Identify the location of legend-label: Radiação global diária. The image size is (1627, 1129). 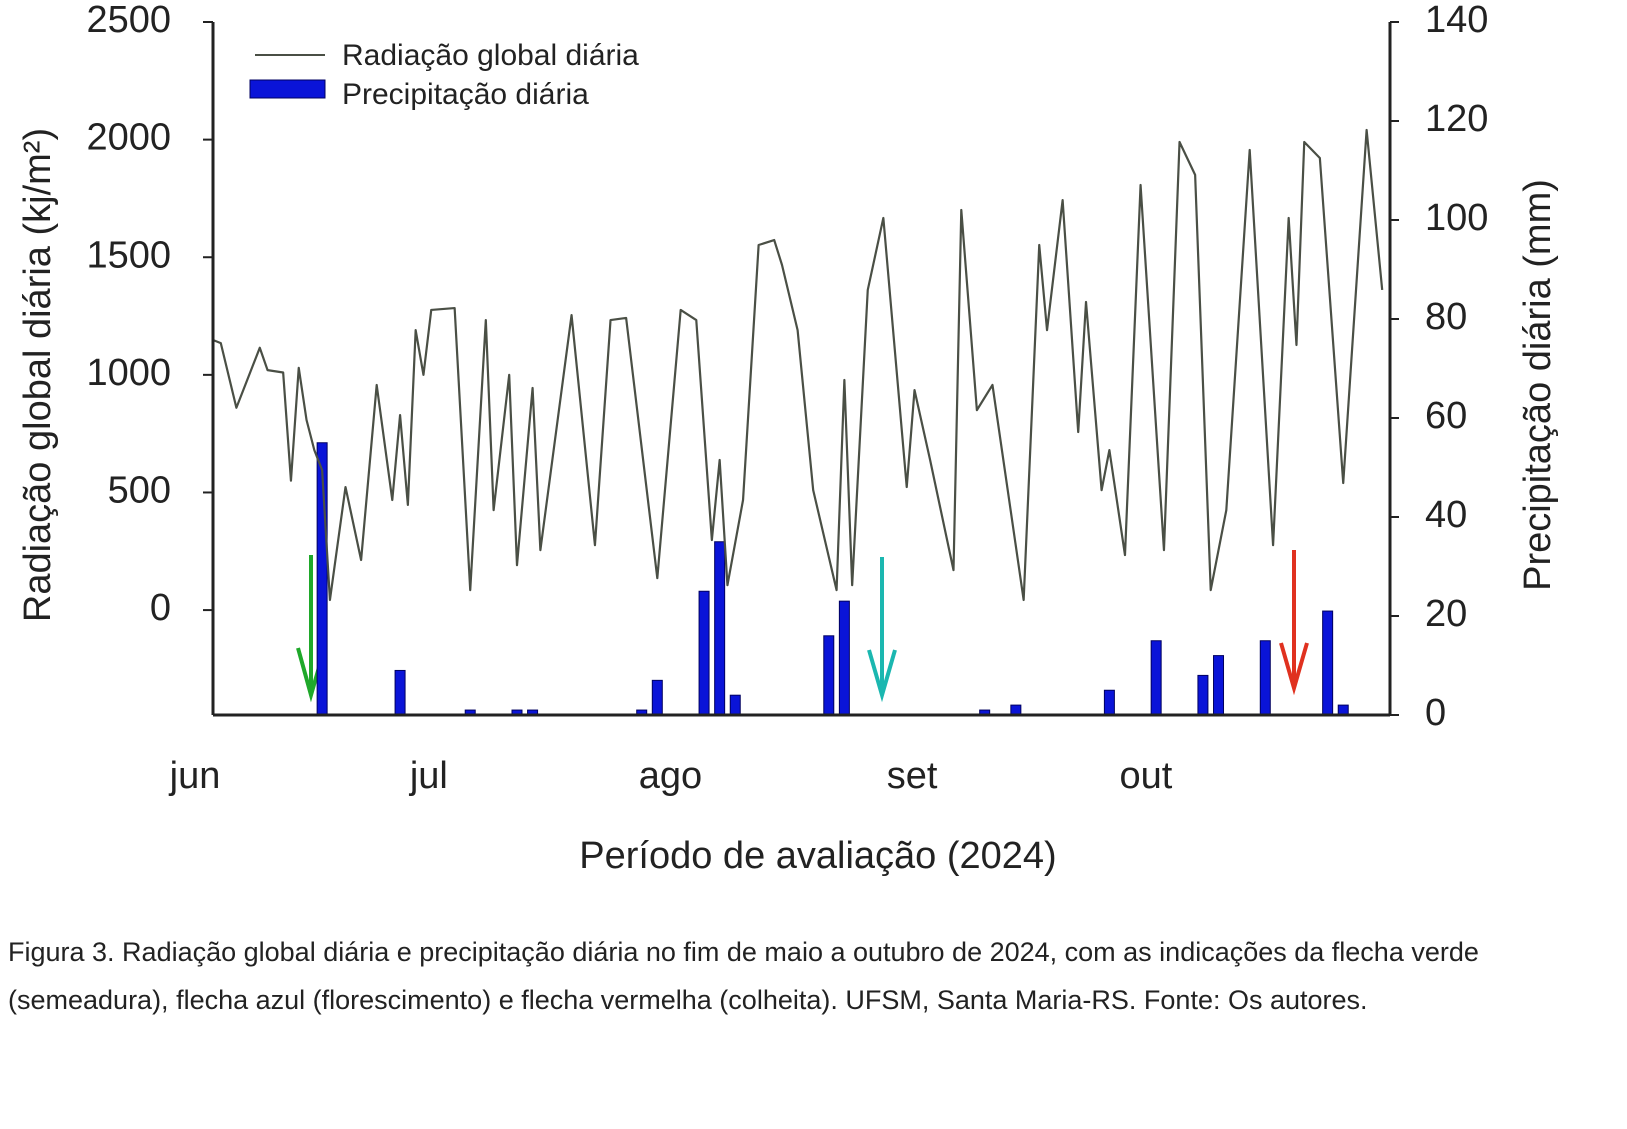
(490, 55).